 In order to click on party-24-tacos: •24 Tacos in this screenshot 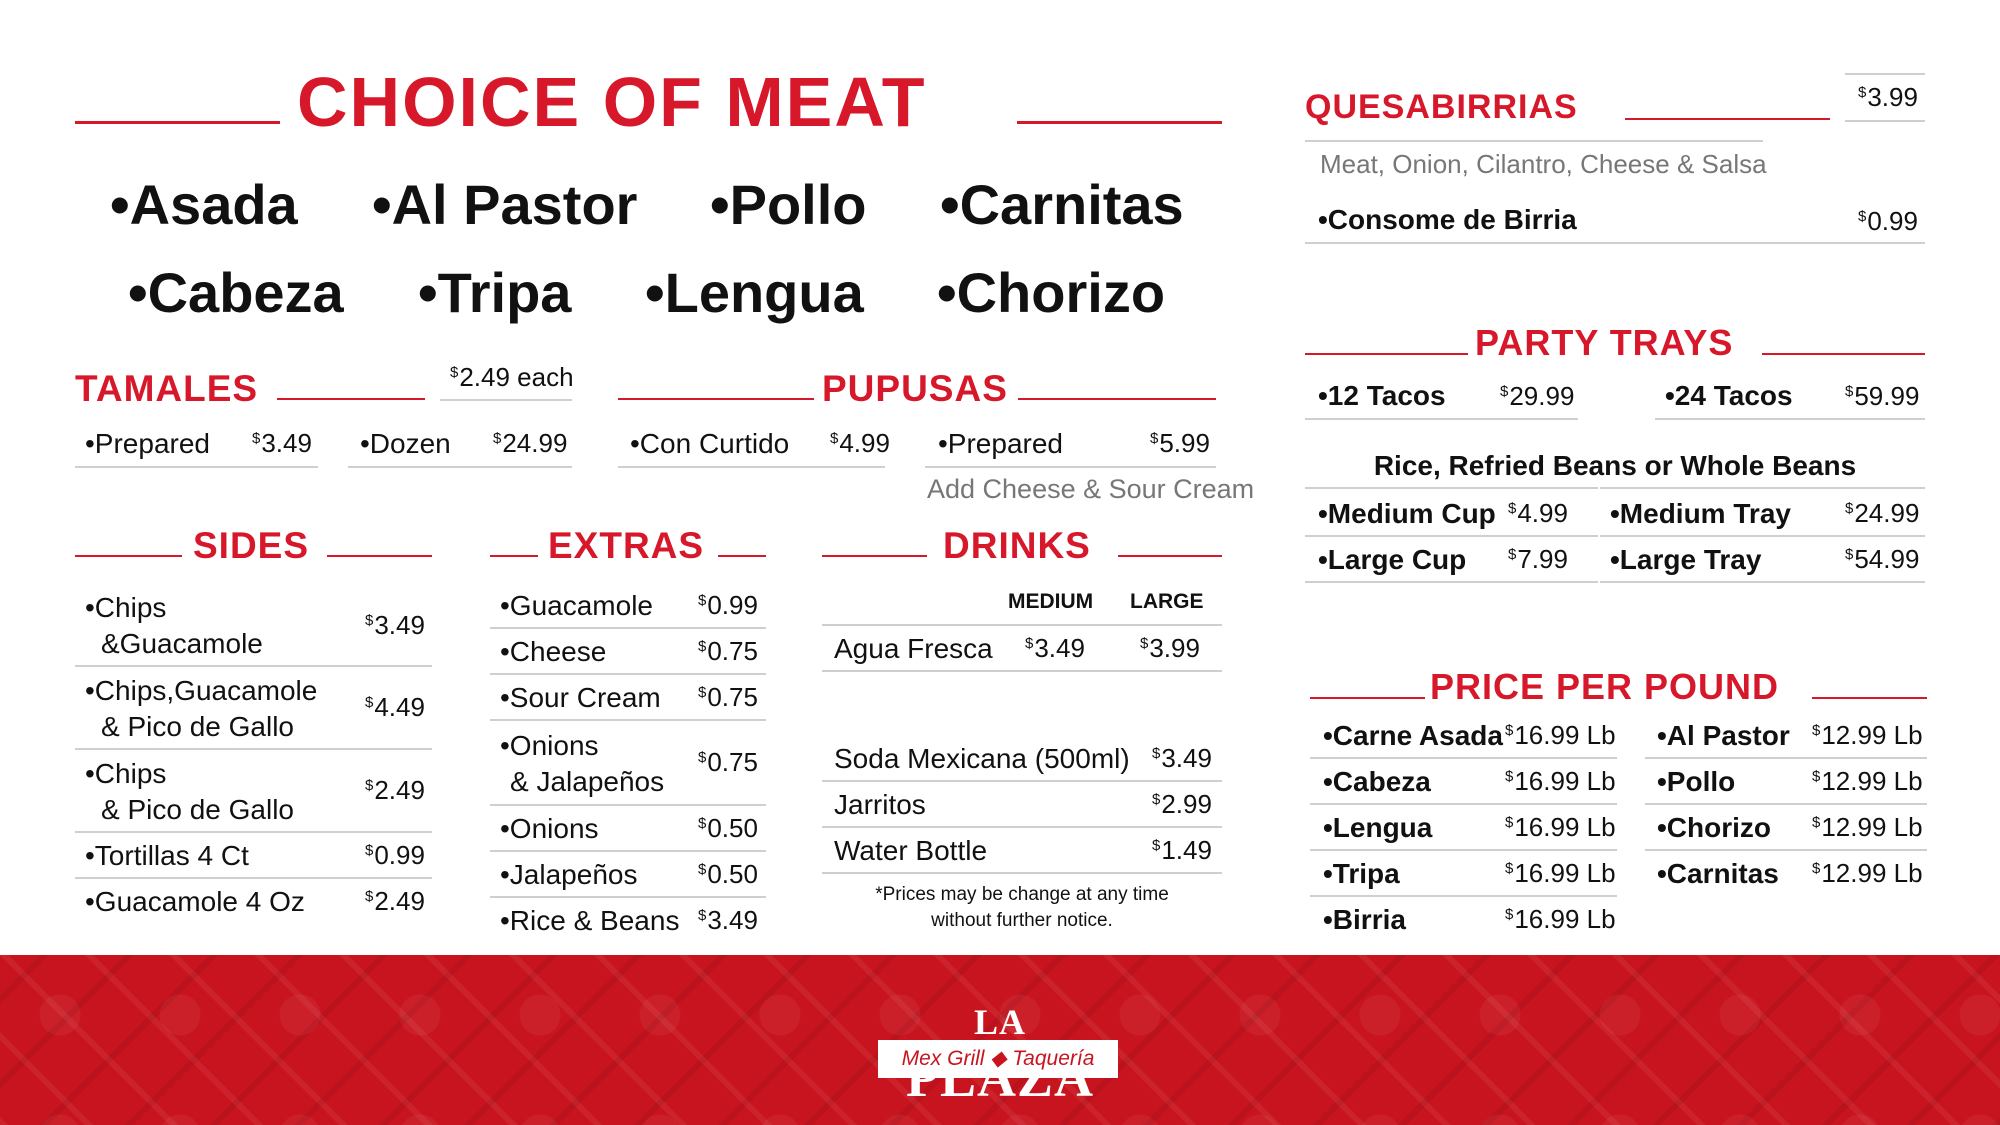, I will do `click(1729, 395)`.